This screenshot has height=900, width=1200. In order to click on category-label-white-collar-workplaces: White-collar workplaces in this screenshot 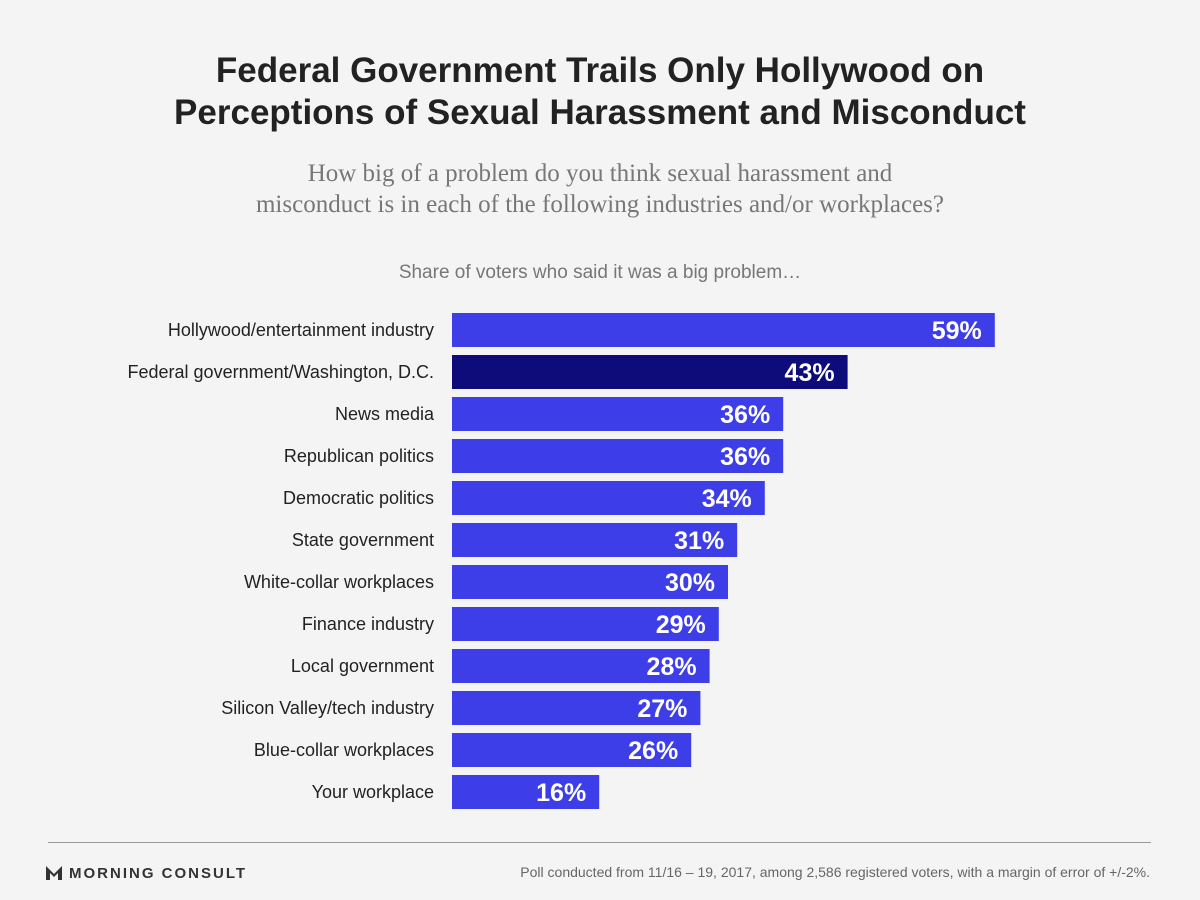, I will do `click(339, 582)`.